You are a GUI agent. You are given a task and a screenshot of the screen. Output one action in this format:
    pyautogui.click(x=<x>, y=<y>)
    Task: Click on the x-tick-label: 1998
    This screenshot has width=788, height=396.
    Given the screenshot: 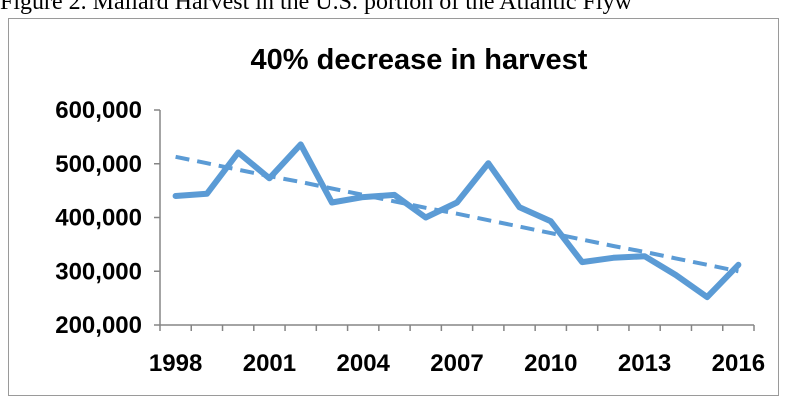 What is the action you would take?
    pyautogui.click(x=175, y=363)
    